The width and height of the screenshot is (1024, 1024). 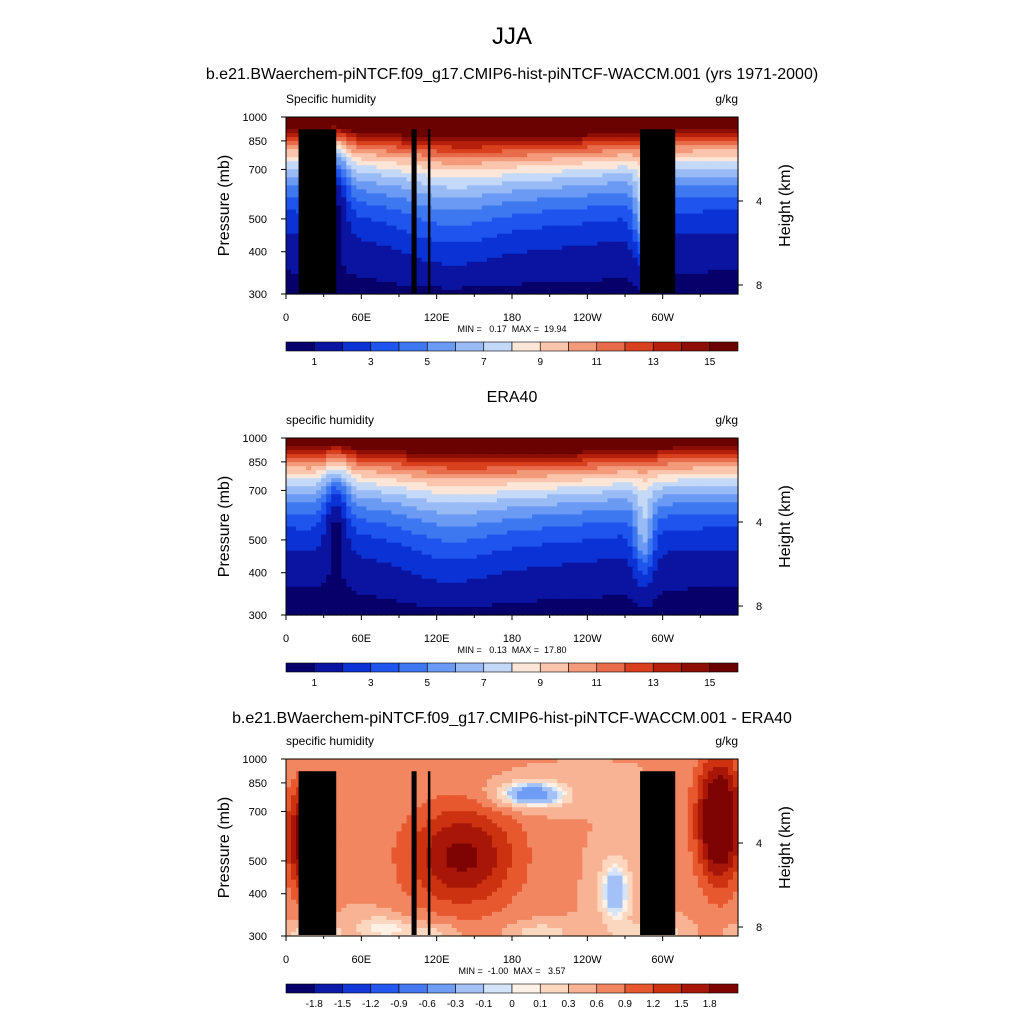 What do you see at coordinates (611, 346) in the screenshot?
I see `colorbar-swatch` at bounding box center [611, 346].